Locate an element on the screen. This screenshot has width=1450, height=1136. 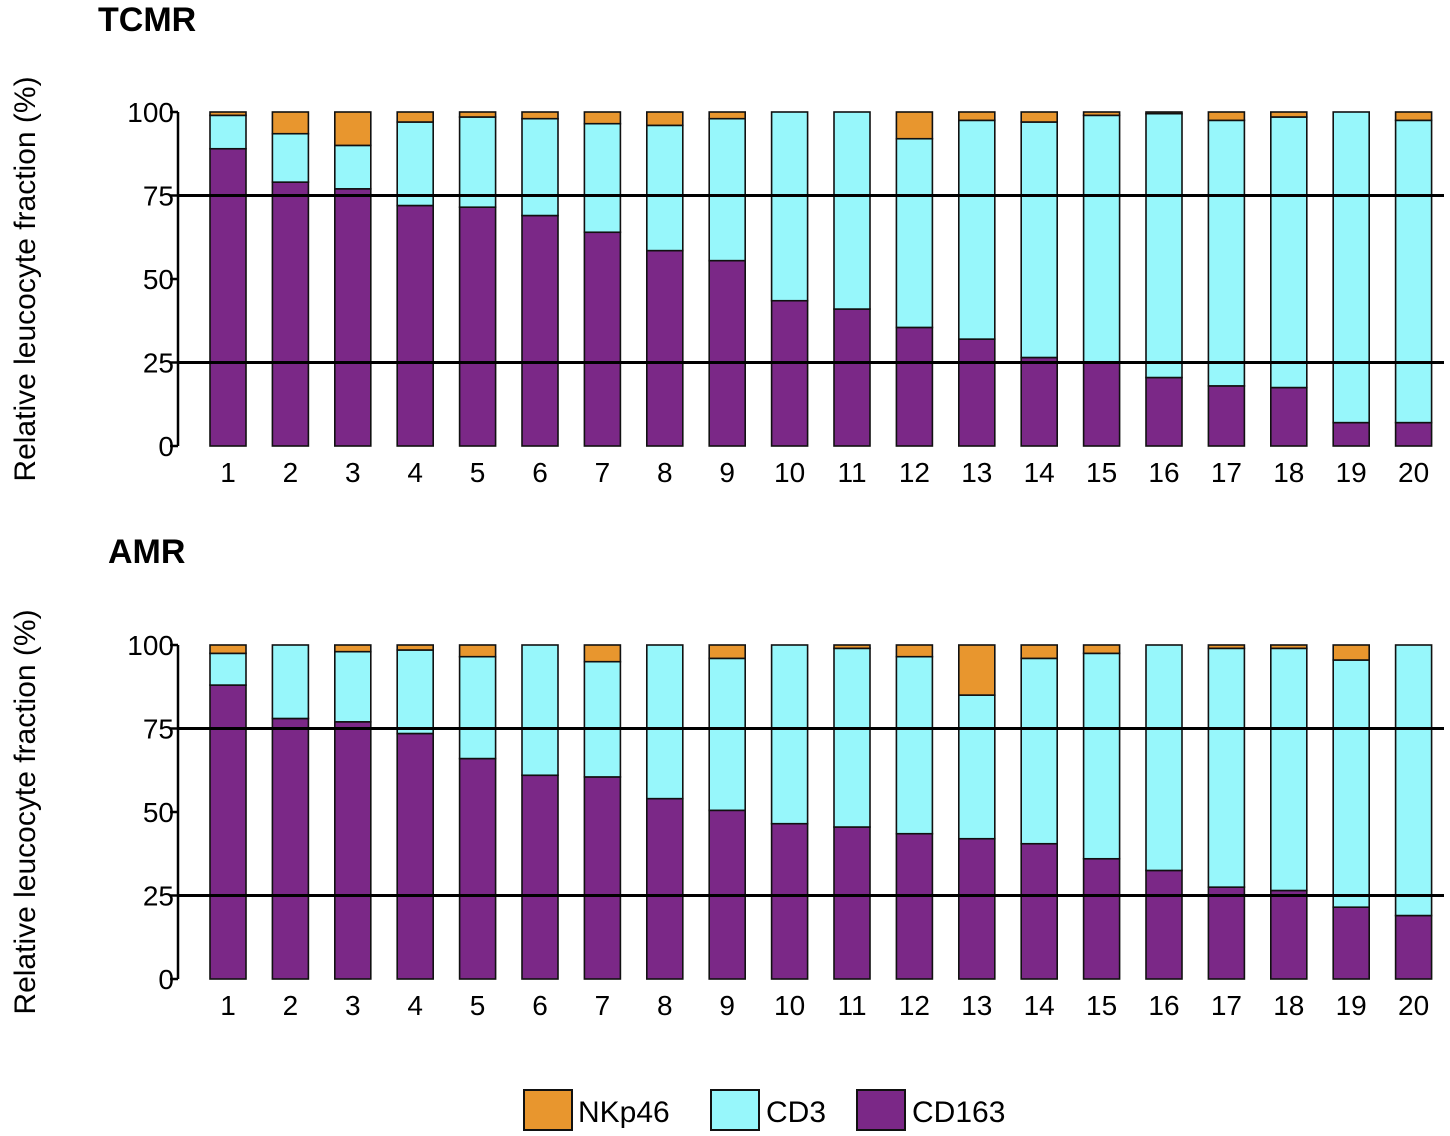
legend-label-cd163: CD163 is located at coordinates (958, 1112).